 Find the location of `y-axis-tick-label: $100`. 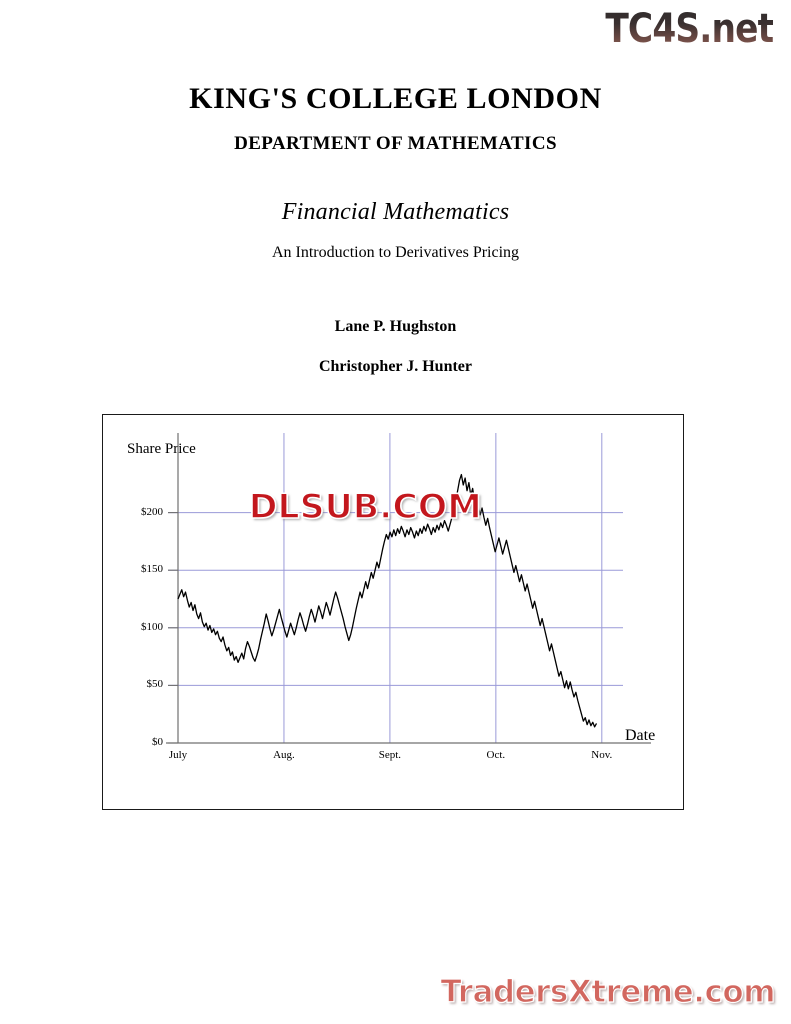

y-axis-tick-label: $100 is located at coordinates (152, 626).